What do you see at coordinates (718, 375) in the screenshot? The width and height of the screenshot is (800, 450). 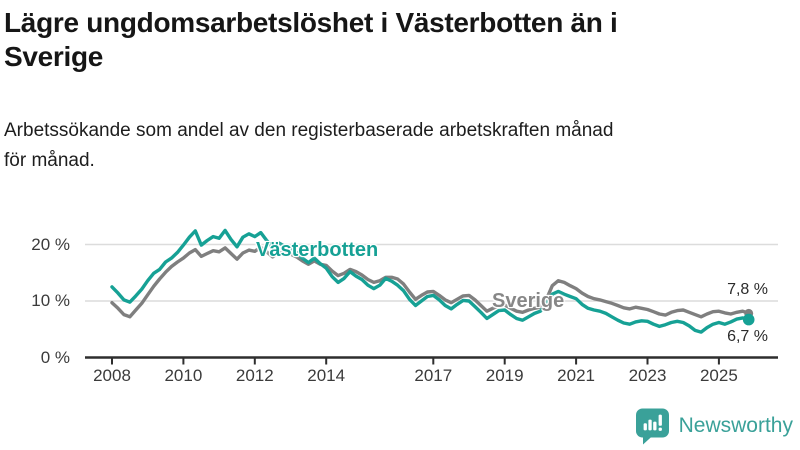 I see `x-tick-label: 2025` at bounding box center [718, 375].